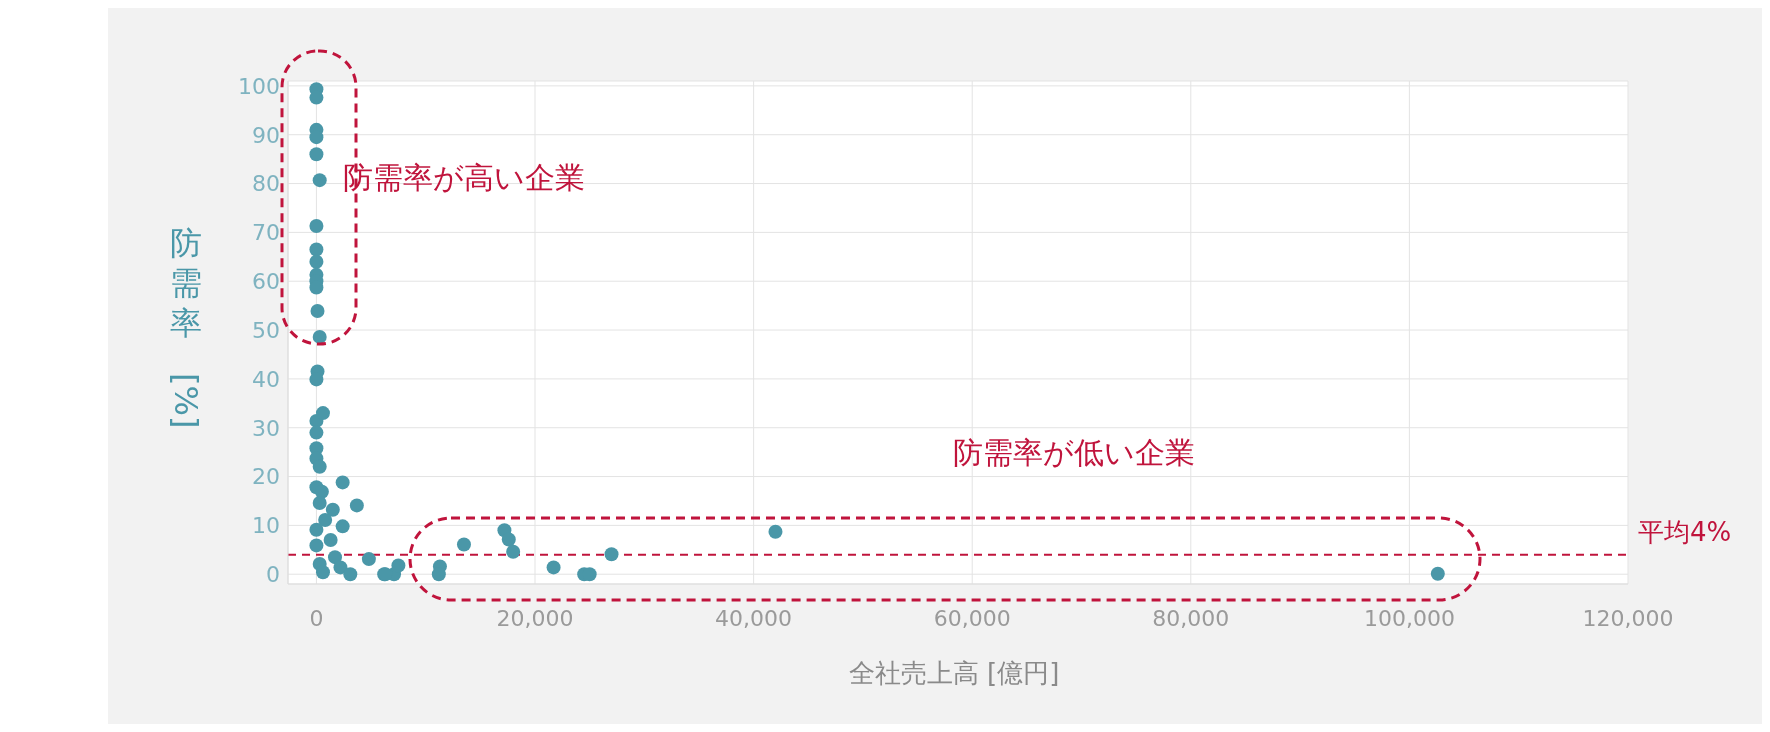  I want to click on y-tick-label: 80, so click(266, 184).